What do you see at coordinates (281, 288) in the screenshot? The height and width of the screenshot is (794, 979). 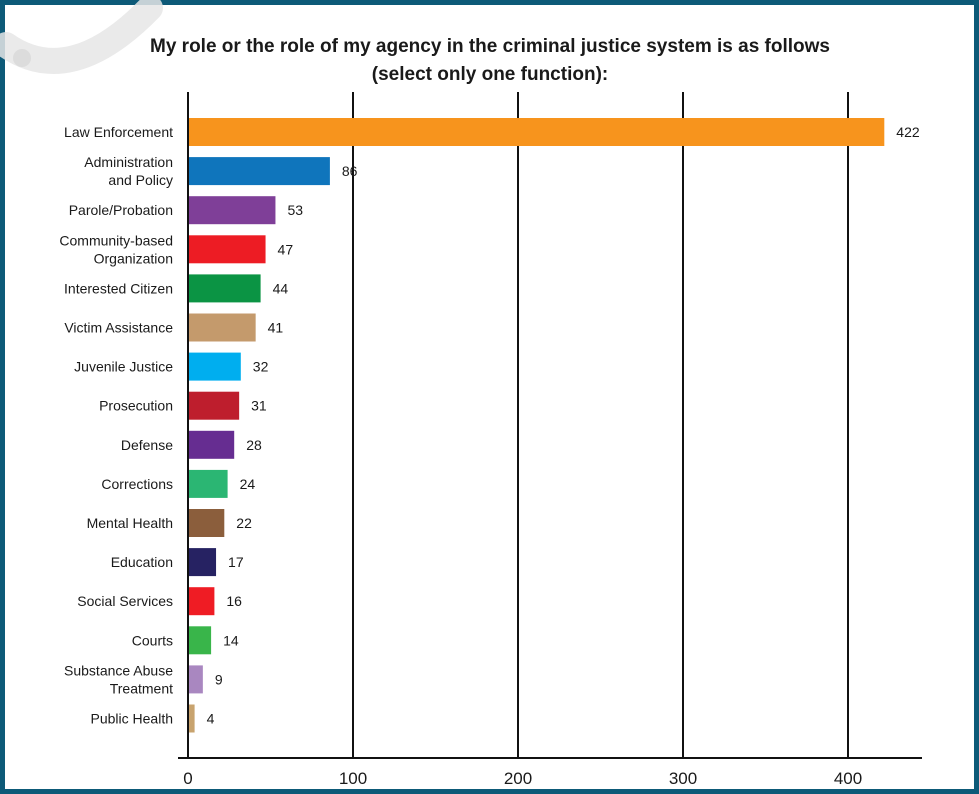 I see `value-label-4: 44` at bounding box center [281, 288].